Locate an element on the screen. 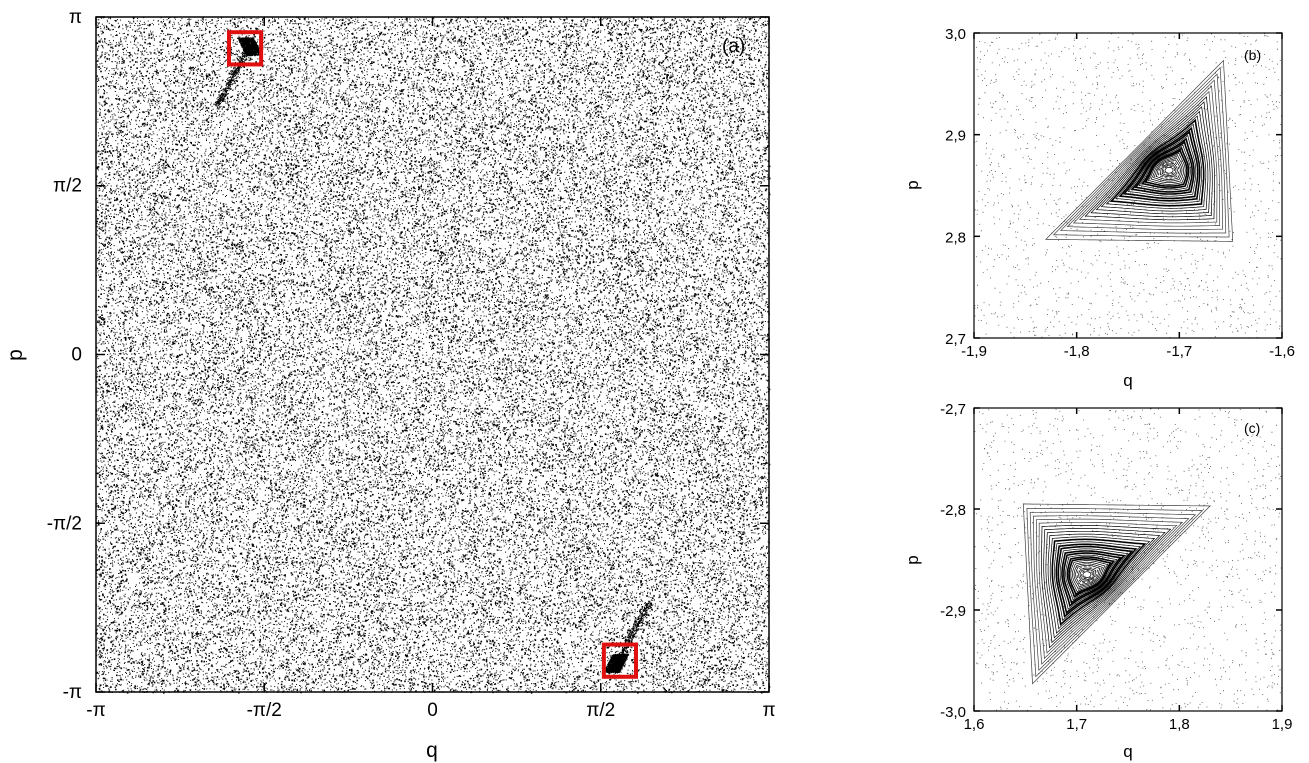 Image resolution: width=1309 pixels, height=763 pixels. panel-c-xlabel: q is located at coordinates (1127, 751).